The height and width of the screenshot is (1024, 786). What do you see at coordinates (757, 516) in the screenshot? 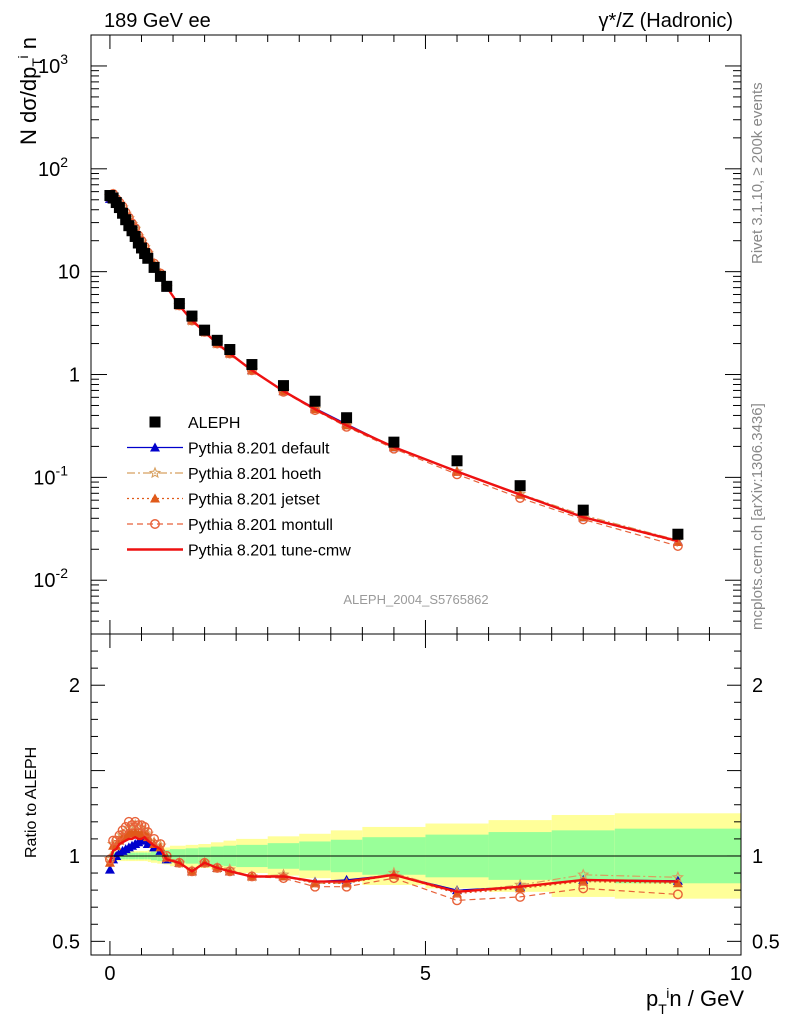
I see `mcplots-reference-label: mcplots.cern.ch [arXiv:1306.3436]` at bounding box center [757, 516].